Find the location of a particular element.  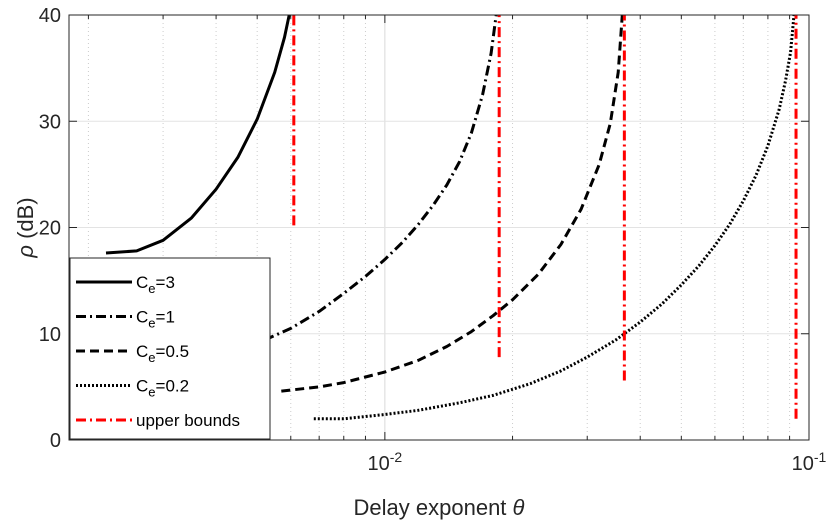

y-axis-label: ρ (dB) is located at coordinates (25, 227).